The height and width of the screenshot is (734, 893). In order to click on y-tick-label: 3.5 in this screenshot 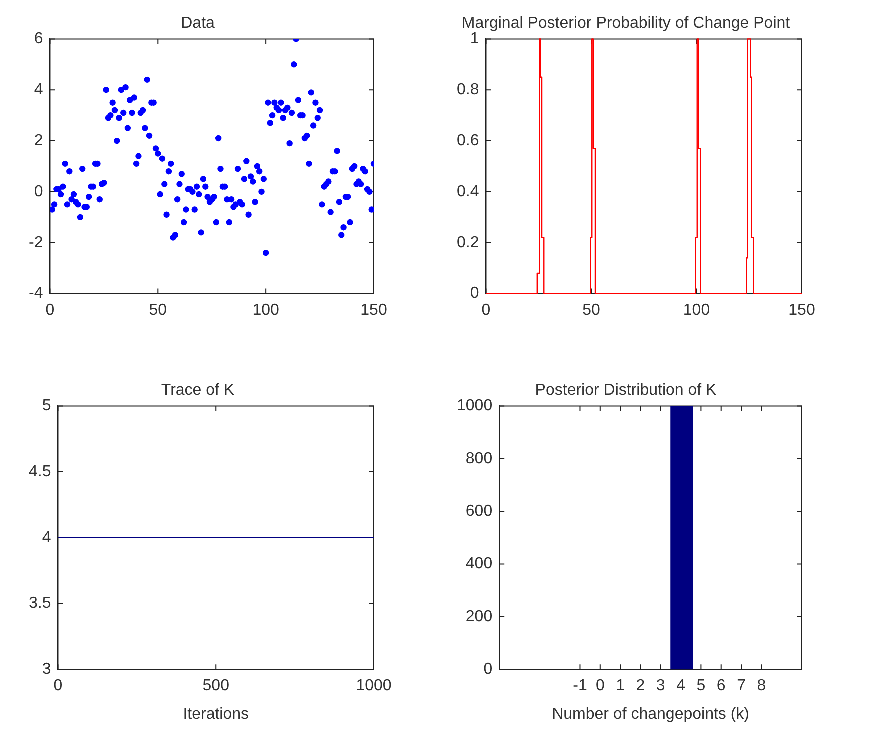, I will do `click(40, 603)`.